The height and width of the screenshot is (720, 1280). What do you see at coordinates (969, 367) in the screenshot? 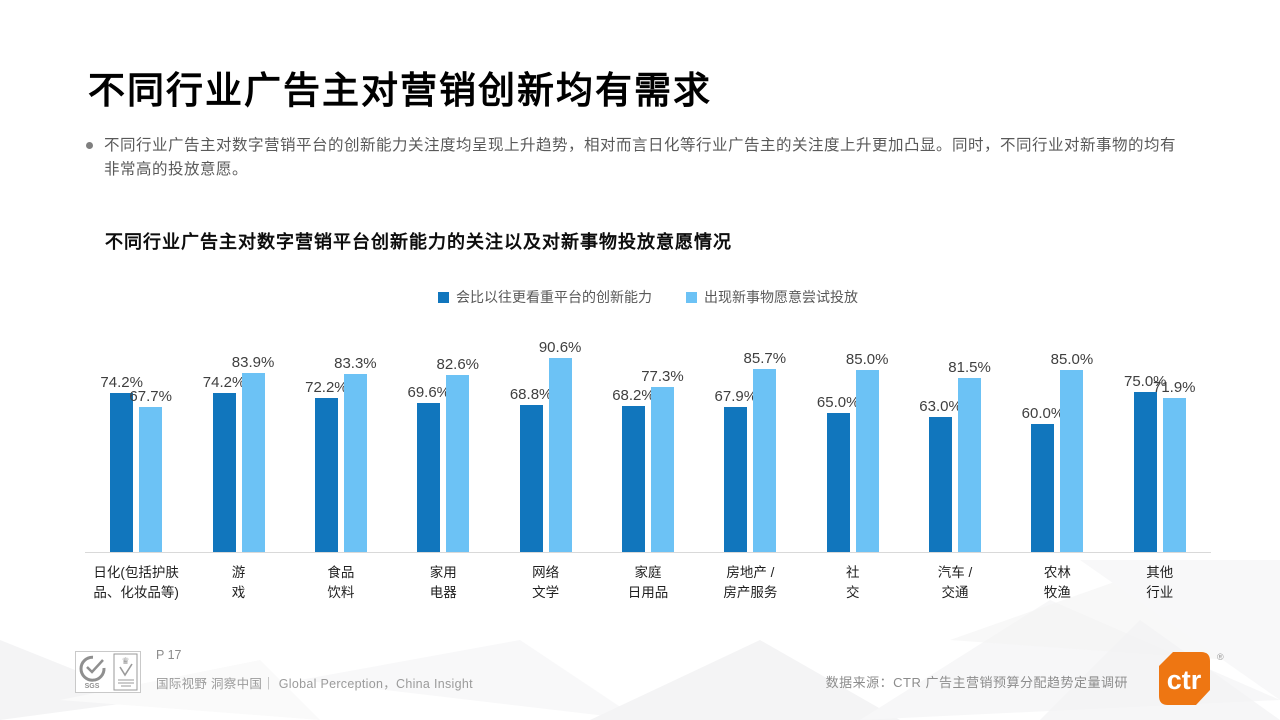
I see `bar-value-label: 81.5%` at bounding box center [969, 367].